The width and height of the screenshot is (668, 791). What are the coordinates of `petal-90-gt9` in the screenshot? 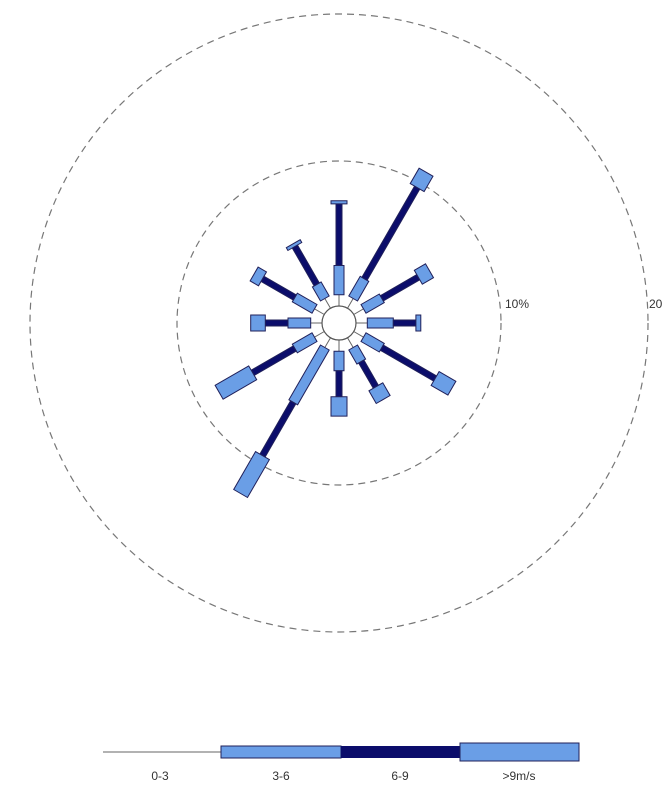 It's located at (418, 323).